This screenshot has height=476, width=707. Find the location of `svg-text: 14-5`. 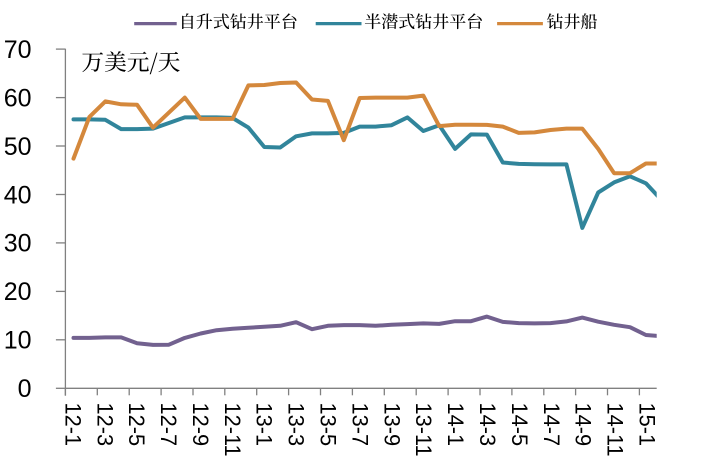

svg-text: 14-5 is located at coordinates (519, 425).